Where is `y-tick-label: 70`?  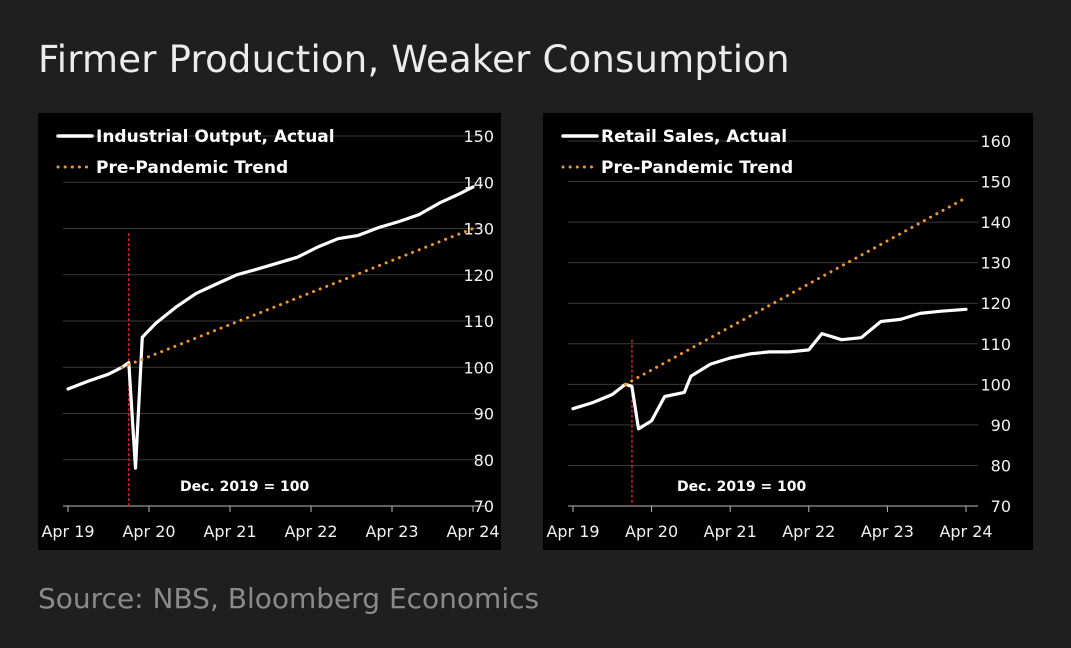
y-tick-label: 70 is located at coordinates (1001, 506).